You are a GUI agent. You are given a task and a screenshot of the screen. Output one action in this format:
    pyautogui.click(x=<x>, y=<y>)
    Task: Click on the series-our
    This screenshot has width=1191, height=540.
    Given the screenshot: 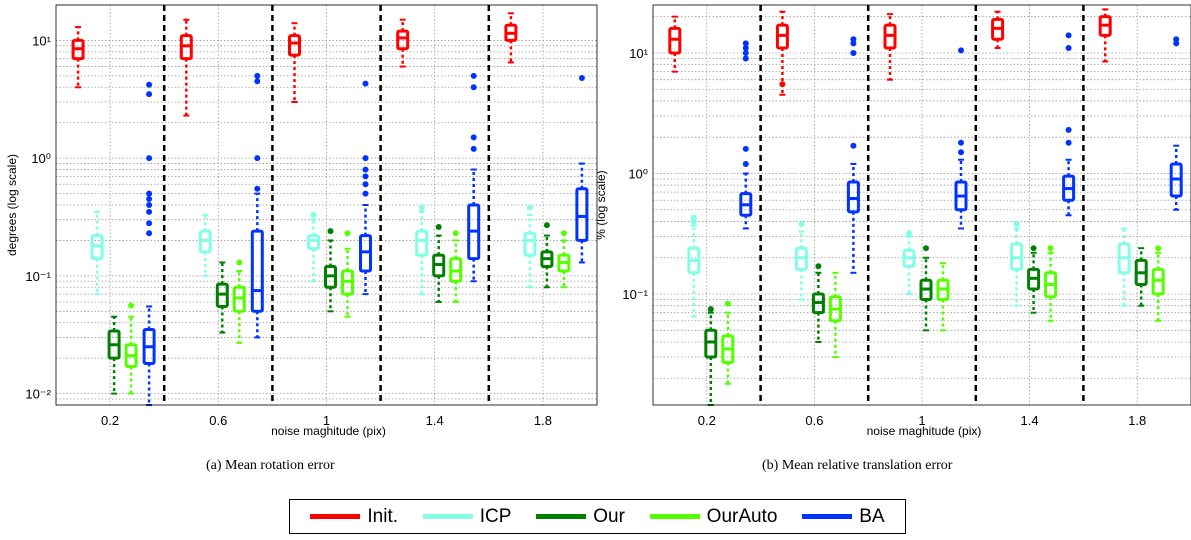 What is the action you would take?
    pyautogui.click(x=330, y=308)
    